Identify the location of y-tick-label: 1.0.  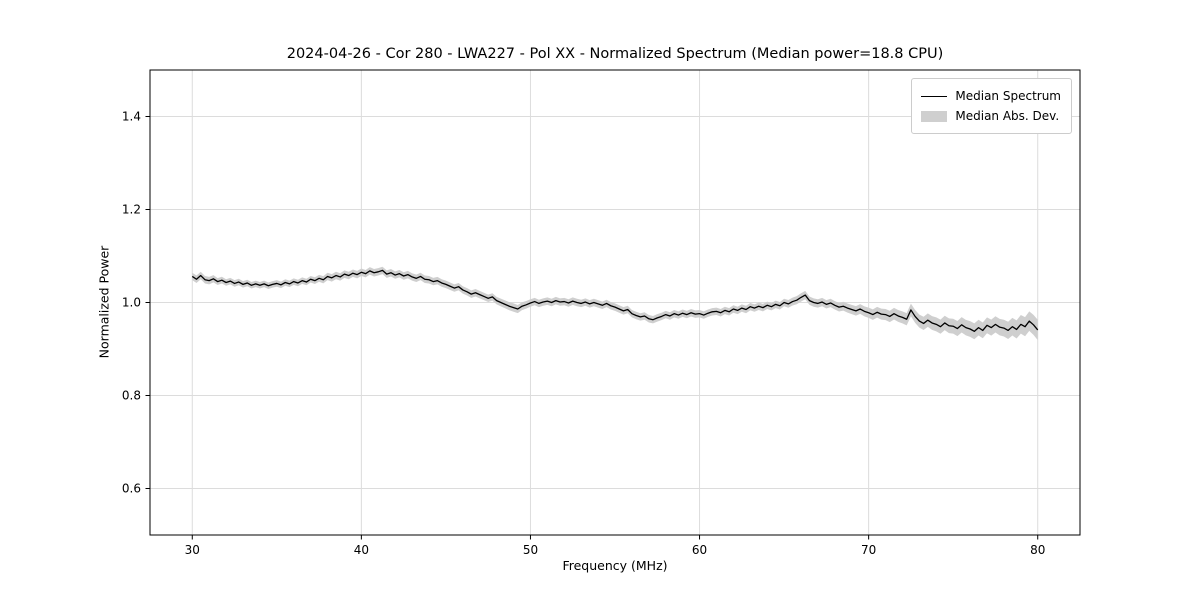
(131, 303).